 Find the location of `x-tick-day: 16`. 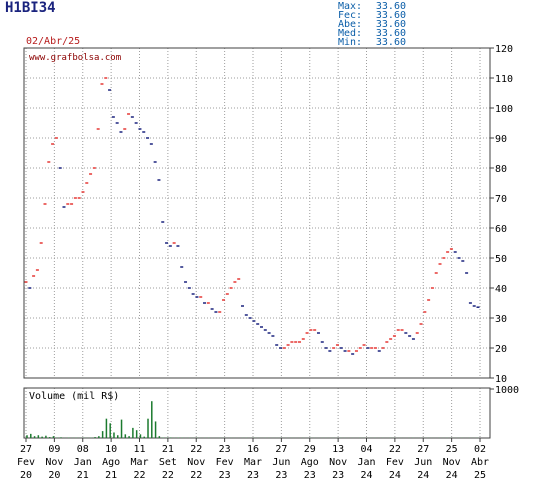

x-tick-day: 16 is located at coordinates (253, 449).